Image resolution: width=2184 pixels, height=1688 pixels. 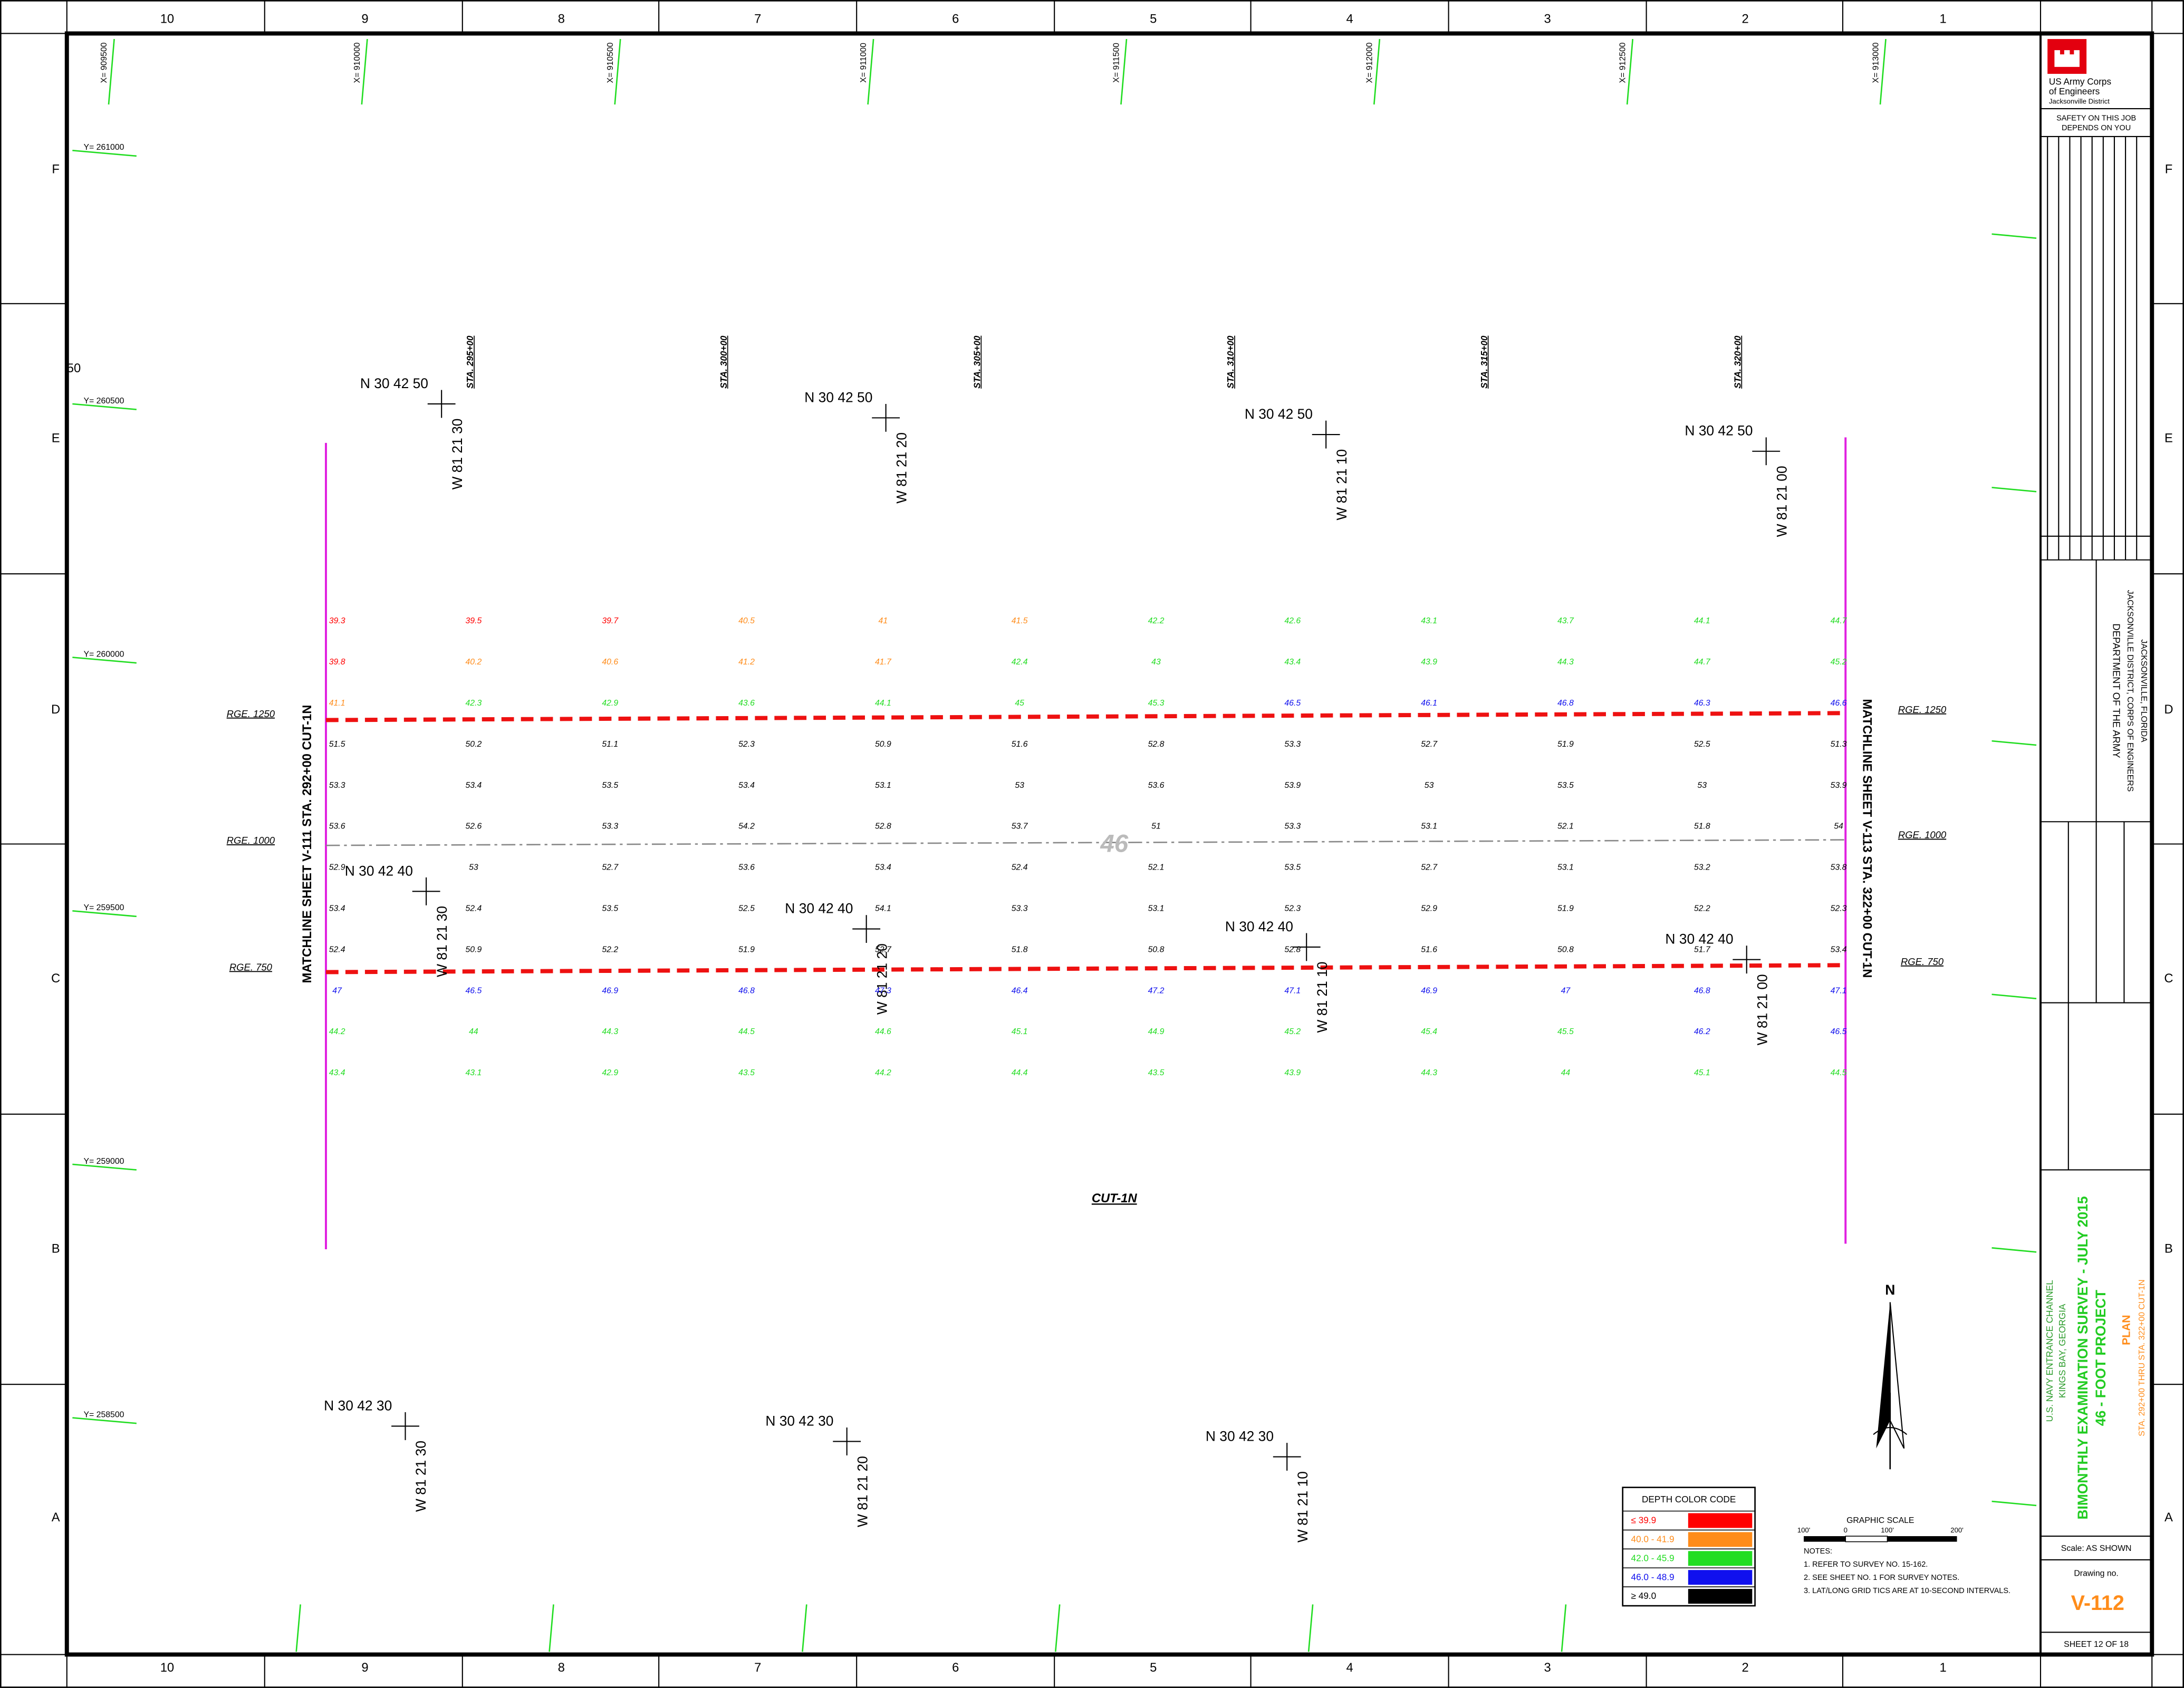 What do you see at coordinates (2126, 1330) in the screenshot?
I see `plan-label: PLAN` at bounding box center [2126, 1330].